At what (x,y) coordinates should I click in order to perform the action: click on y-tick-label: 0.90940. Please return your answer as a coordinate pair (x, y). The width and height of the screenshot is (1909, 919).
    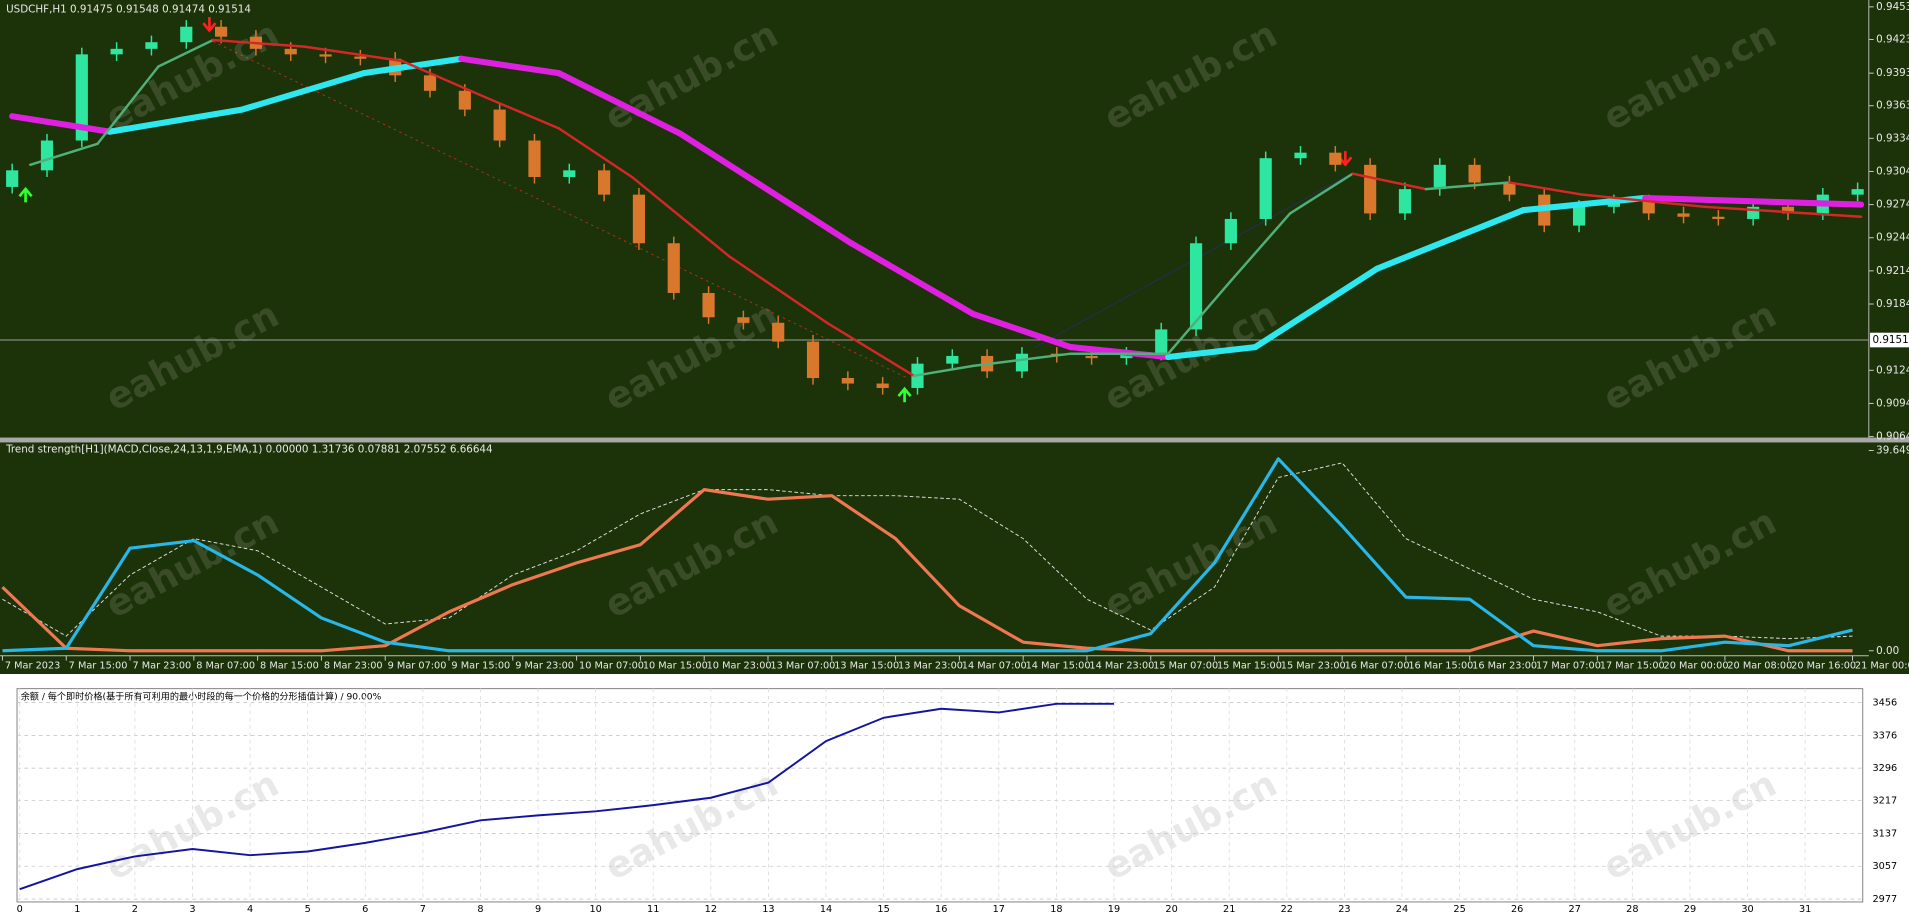
    Looking at the image, I should click on (1892, 403).